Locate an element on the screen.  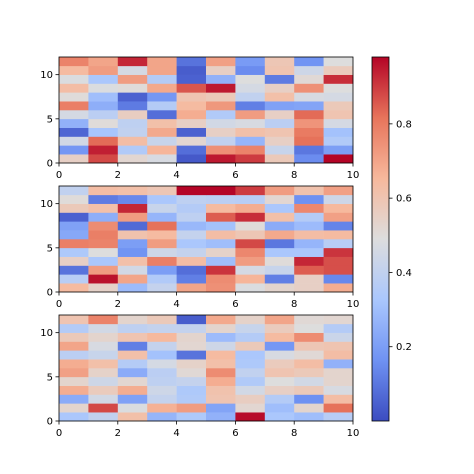
panel-frame is located at coordinates (206, 239).